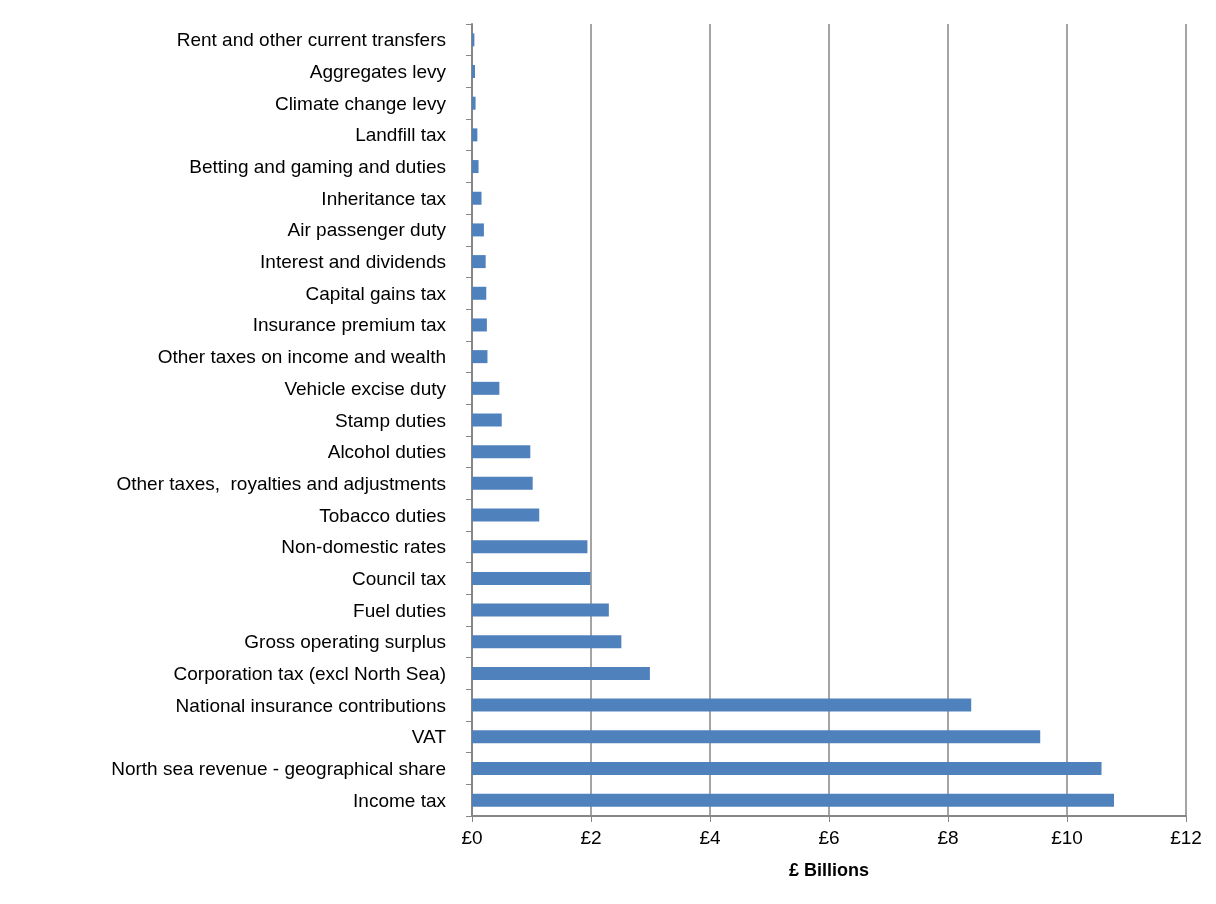 The height and width of the screenshot is (904, 1216). What do you see at coordinates (311, 40) in the screenshot?
I see `y-tick-label: Rent and other current transfers` at bounding box center [311, 40].